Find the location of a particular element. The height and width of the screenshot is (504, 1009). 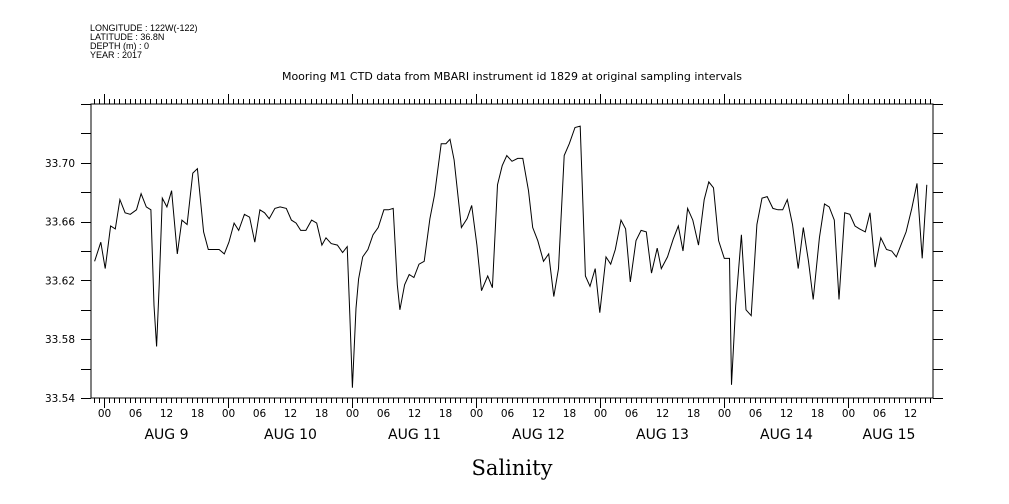

year-label: YEAR : 2017 is located at coordinates (116, 55).